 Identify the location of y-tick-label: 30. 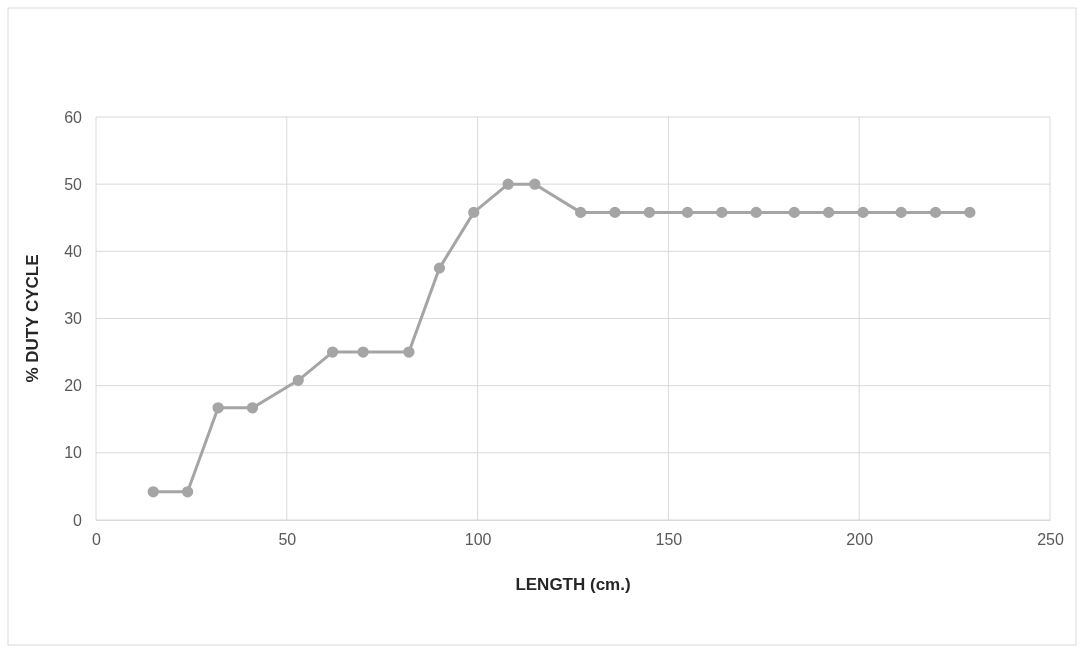
(73, 319).